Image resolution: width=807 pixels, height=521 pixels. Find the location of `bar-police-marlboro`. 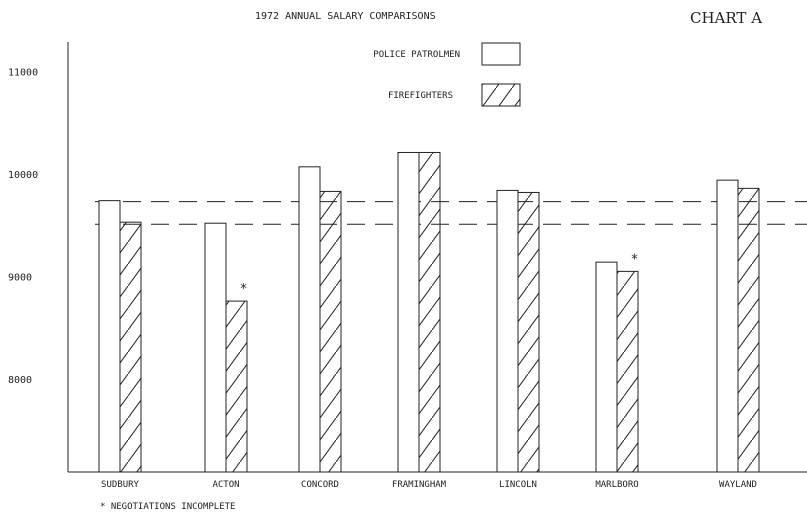

bar-police-marlboro is located at coordinates (606, 367).